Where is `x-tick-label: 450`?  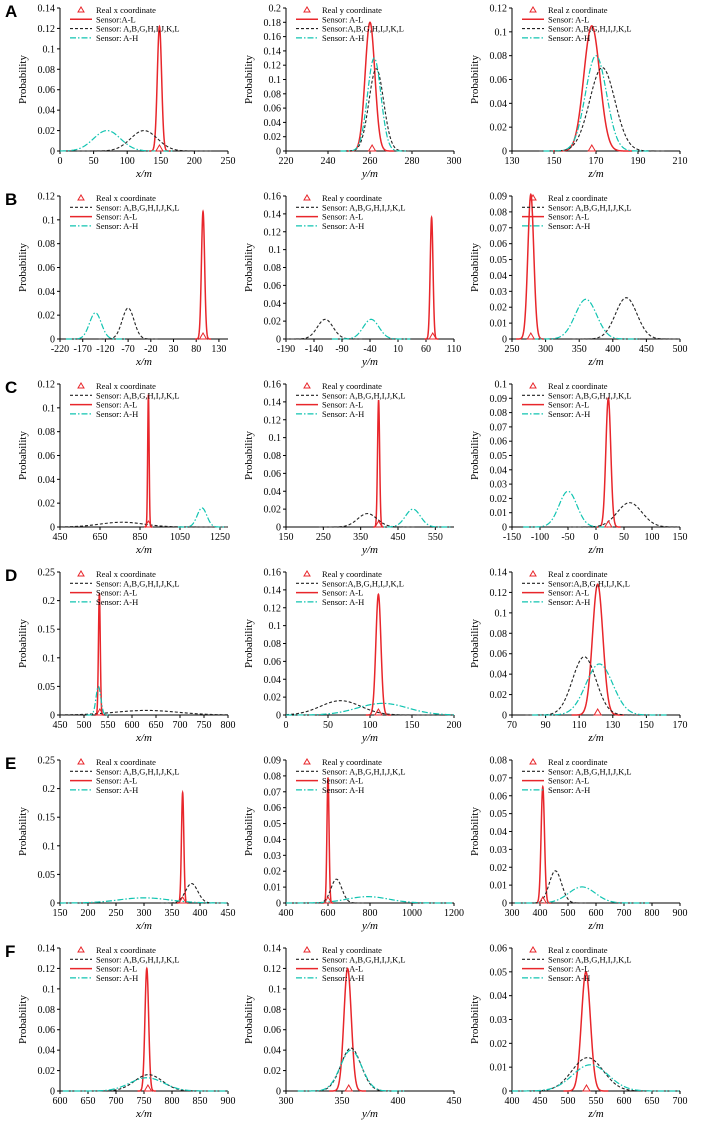
x-tick-label: 450 is located at coordinates (60, 725).